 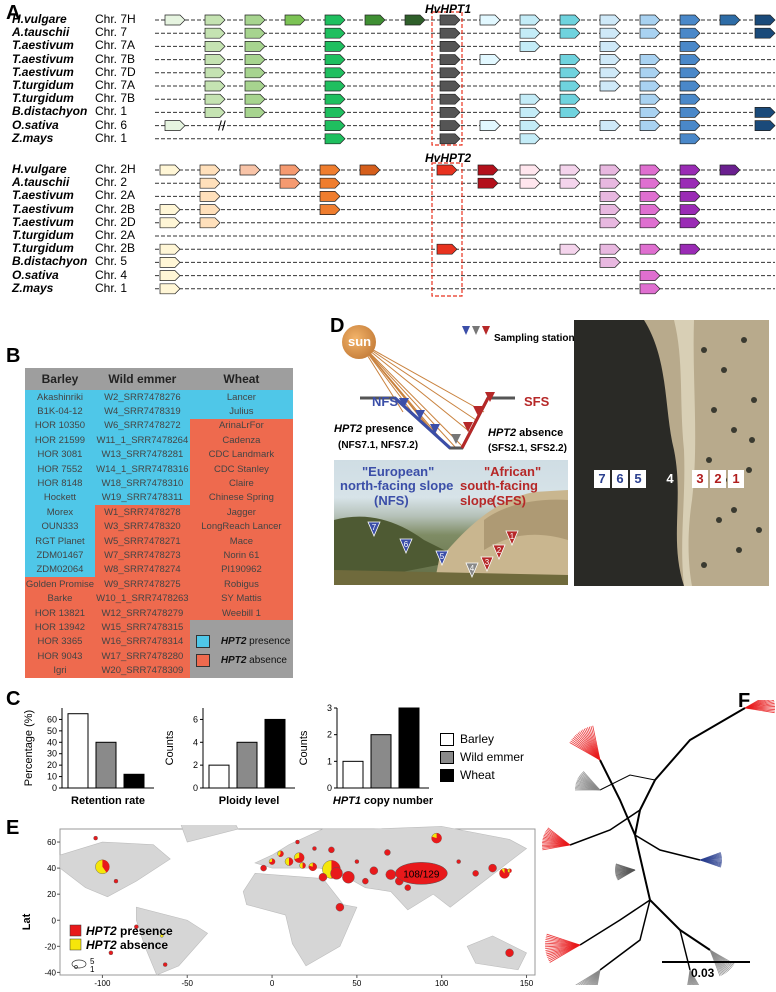 What do you see at coordinates (482, 757) in the screenshot?
I see `chart-legend: Barley Wild emmer Wheat` at bounding box center [482, 757].